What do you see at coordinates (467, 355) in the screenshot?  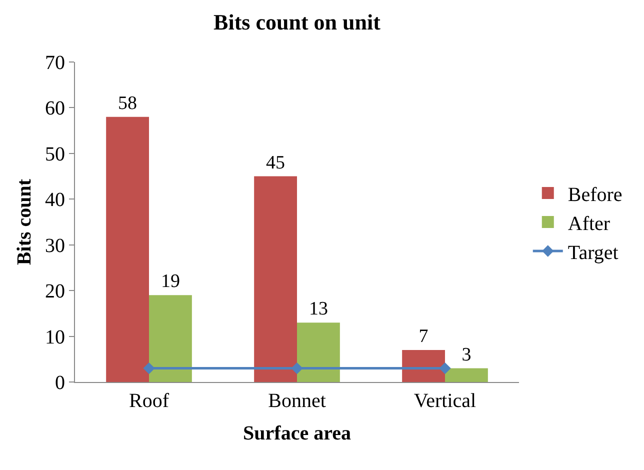 I see `data-label: 3` at bounding box center [467, 355].